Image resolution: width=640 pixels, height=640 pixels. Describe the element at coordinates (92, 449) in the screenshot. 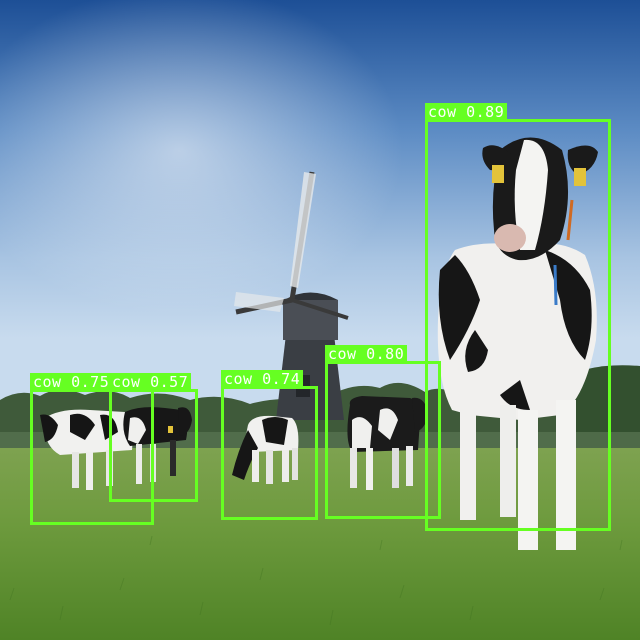

I see `detection-box-cow-3: cow 0.75` at that location.